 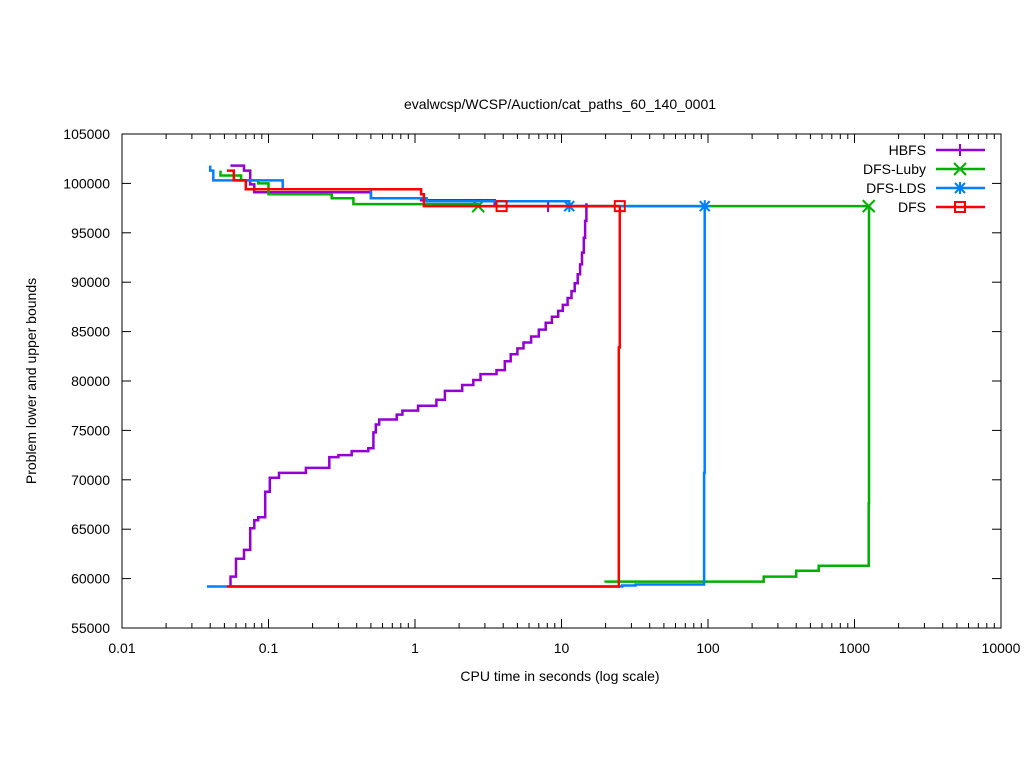 What do you see at coordinates (90, 381) in the screenshot?
I see `y-tick-label: 80000` at bounding box center [90, 381].